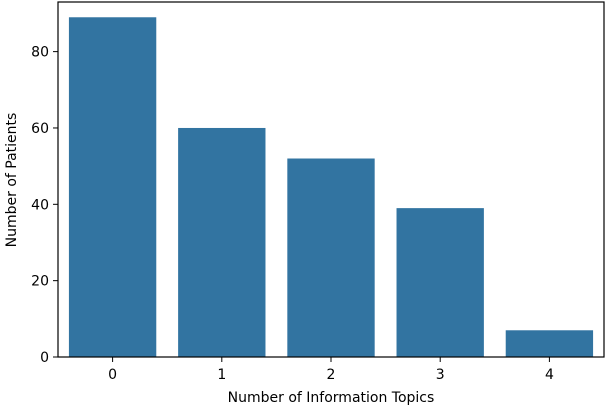  I want to click on y-axis-title: Number of Patients, so click(12, 180).